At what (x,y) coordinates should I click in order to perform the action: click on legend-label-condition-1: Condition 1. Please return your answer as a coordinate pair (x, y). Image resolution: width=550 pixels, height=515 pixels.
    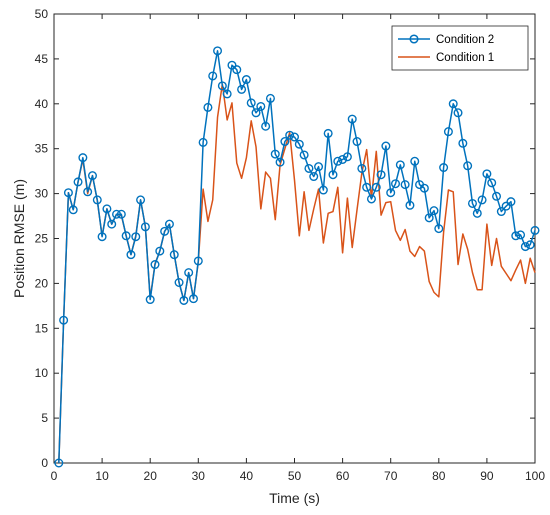
    Looking at the image, I should click on (465, 58).